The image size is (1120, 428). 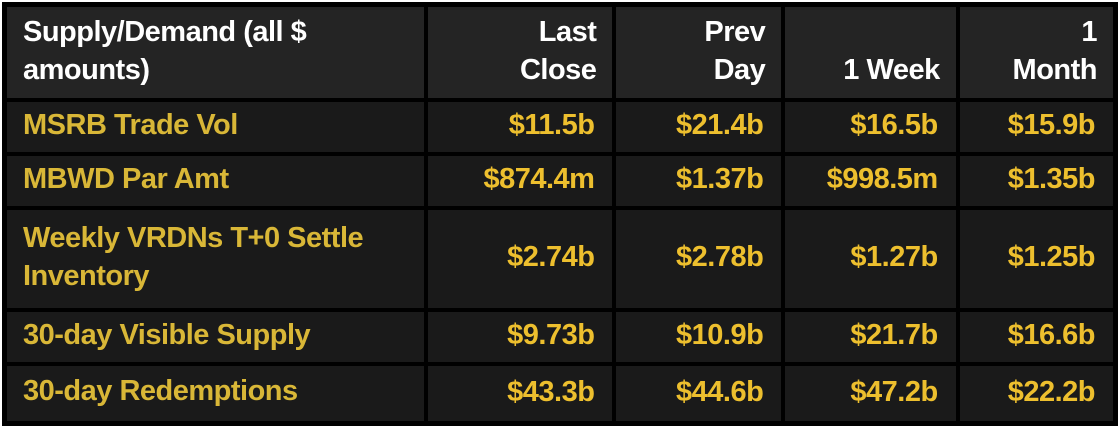 I want to click on cell-value: $22.2b, so click(x=1036, y=393).